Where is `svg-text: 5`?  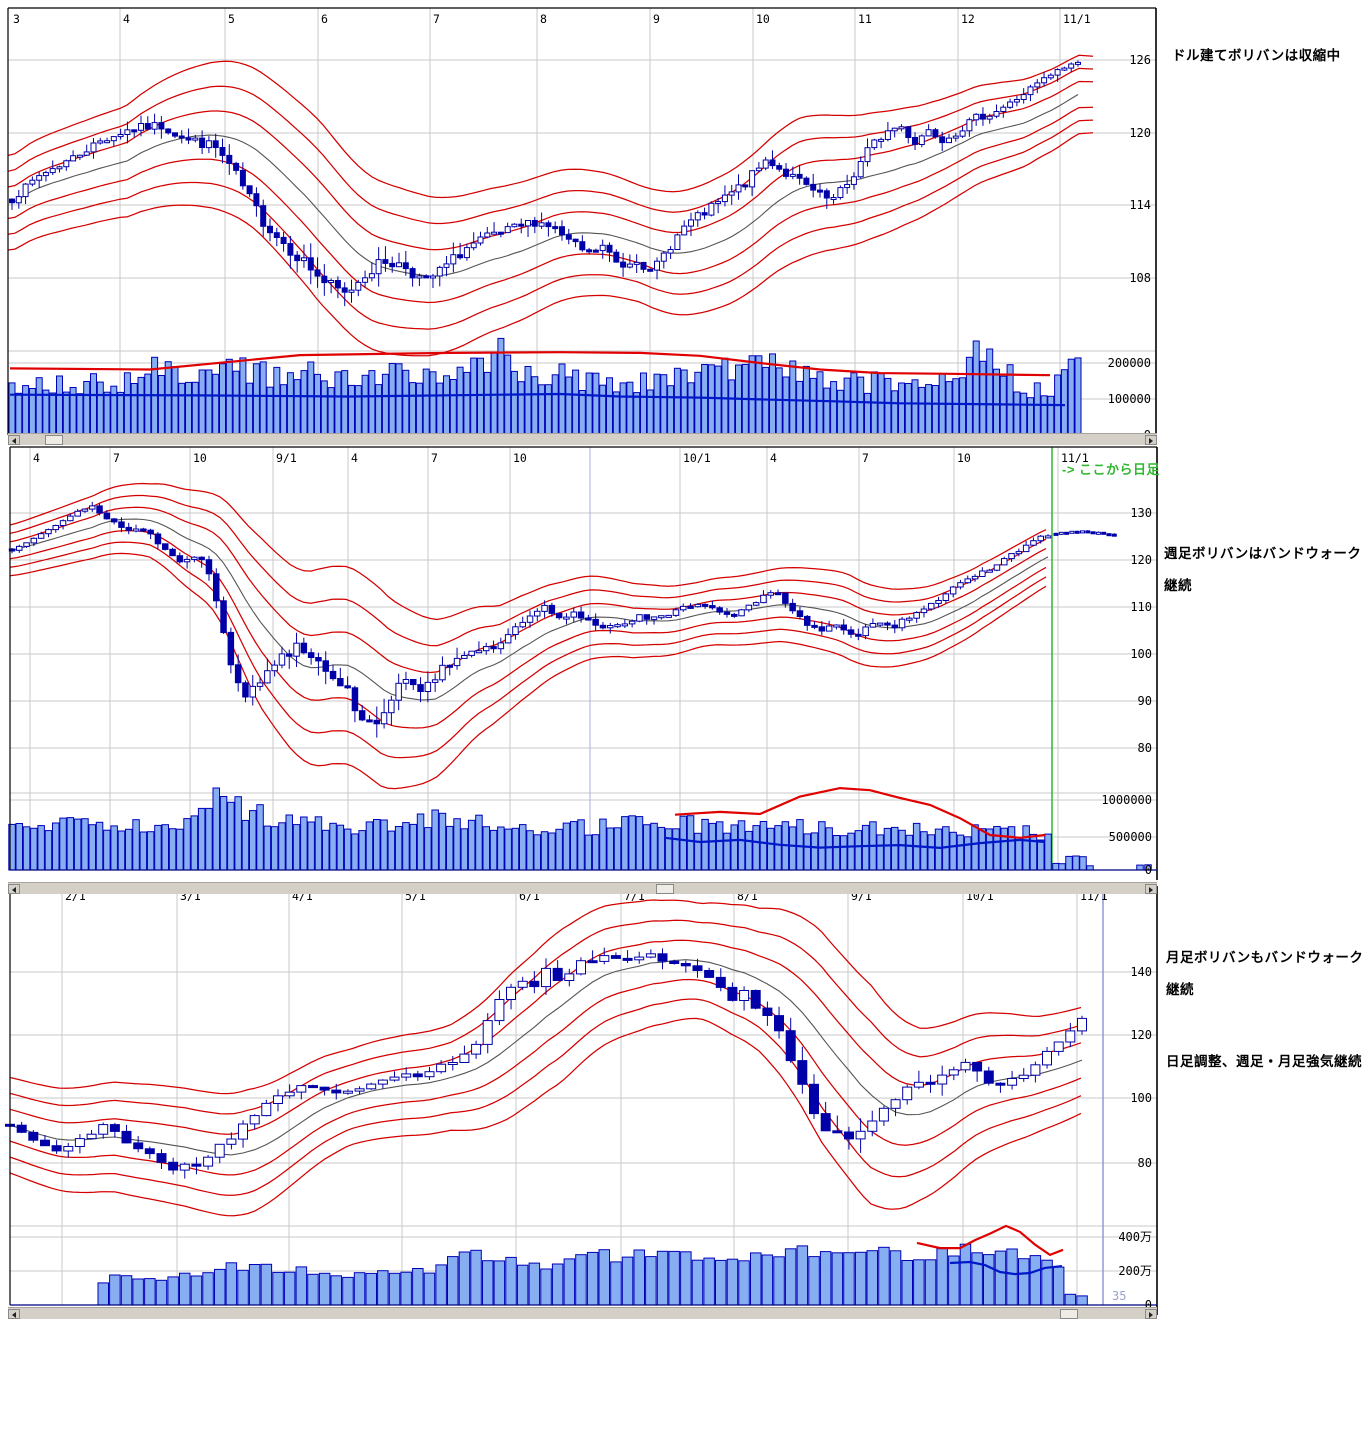 svg-text: 5 is located at coordinates (231, 19).